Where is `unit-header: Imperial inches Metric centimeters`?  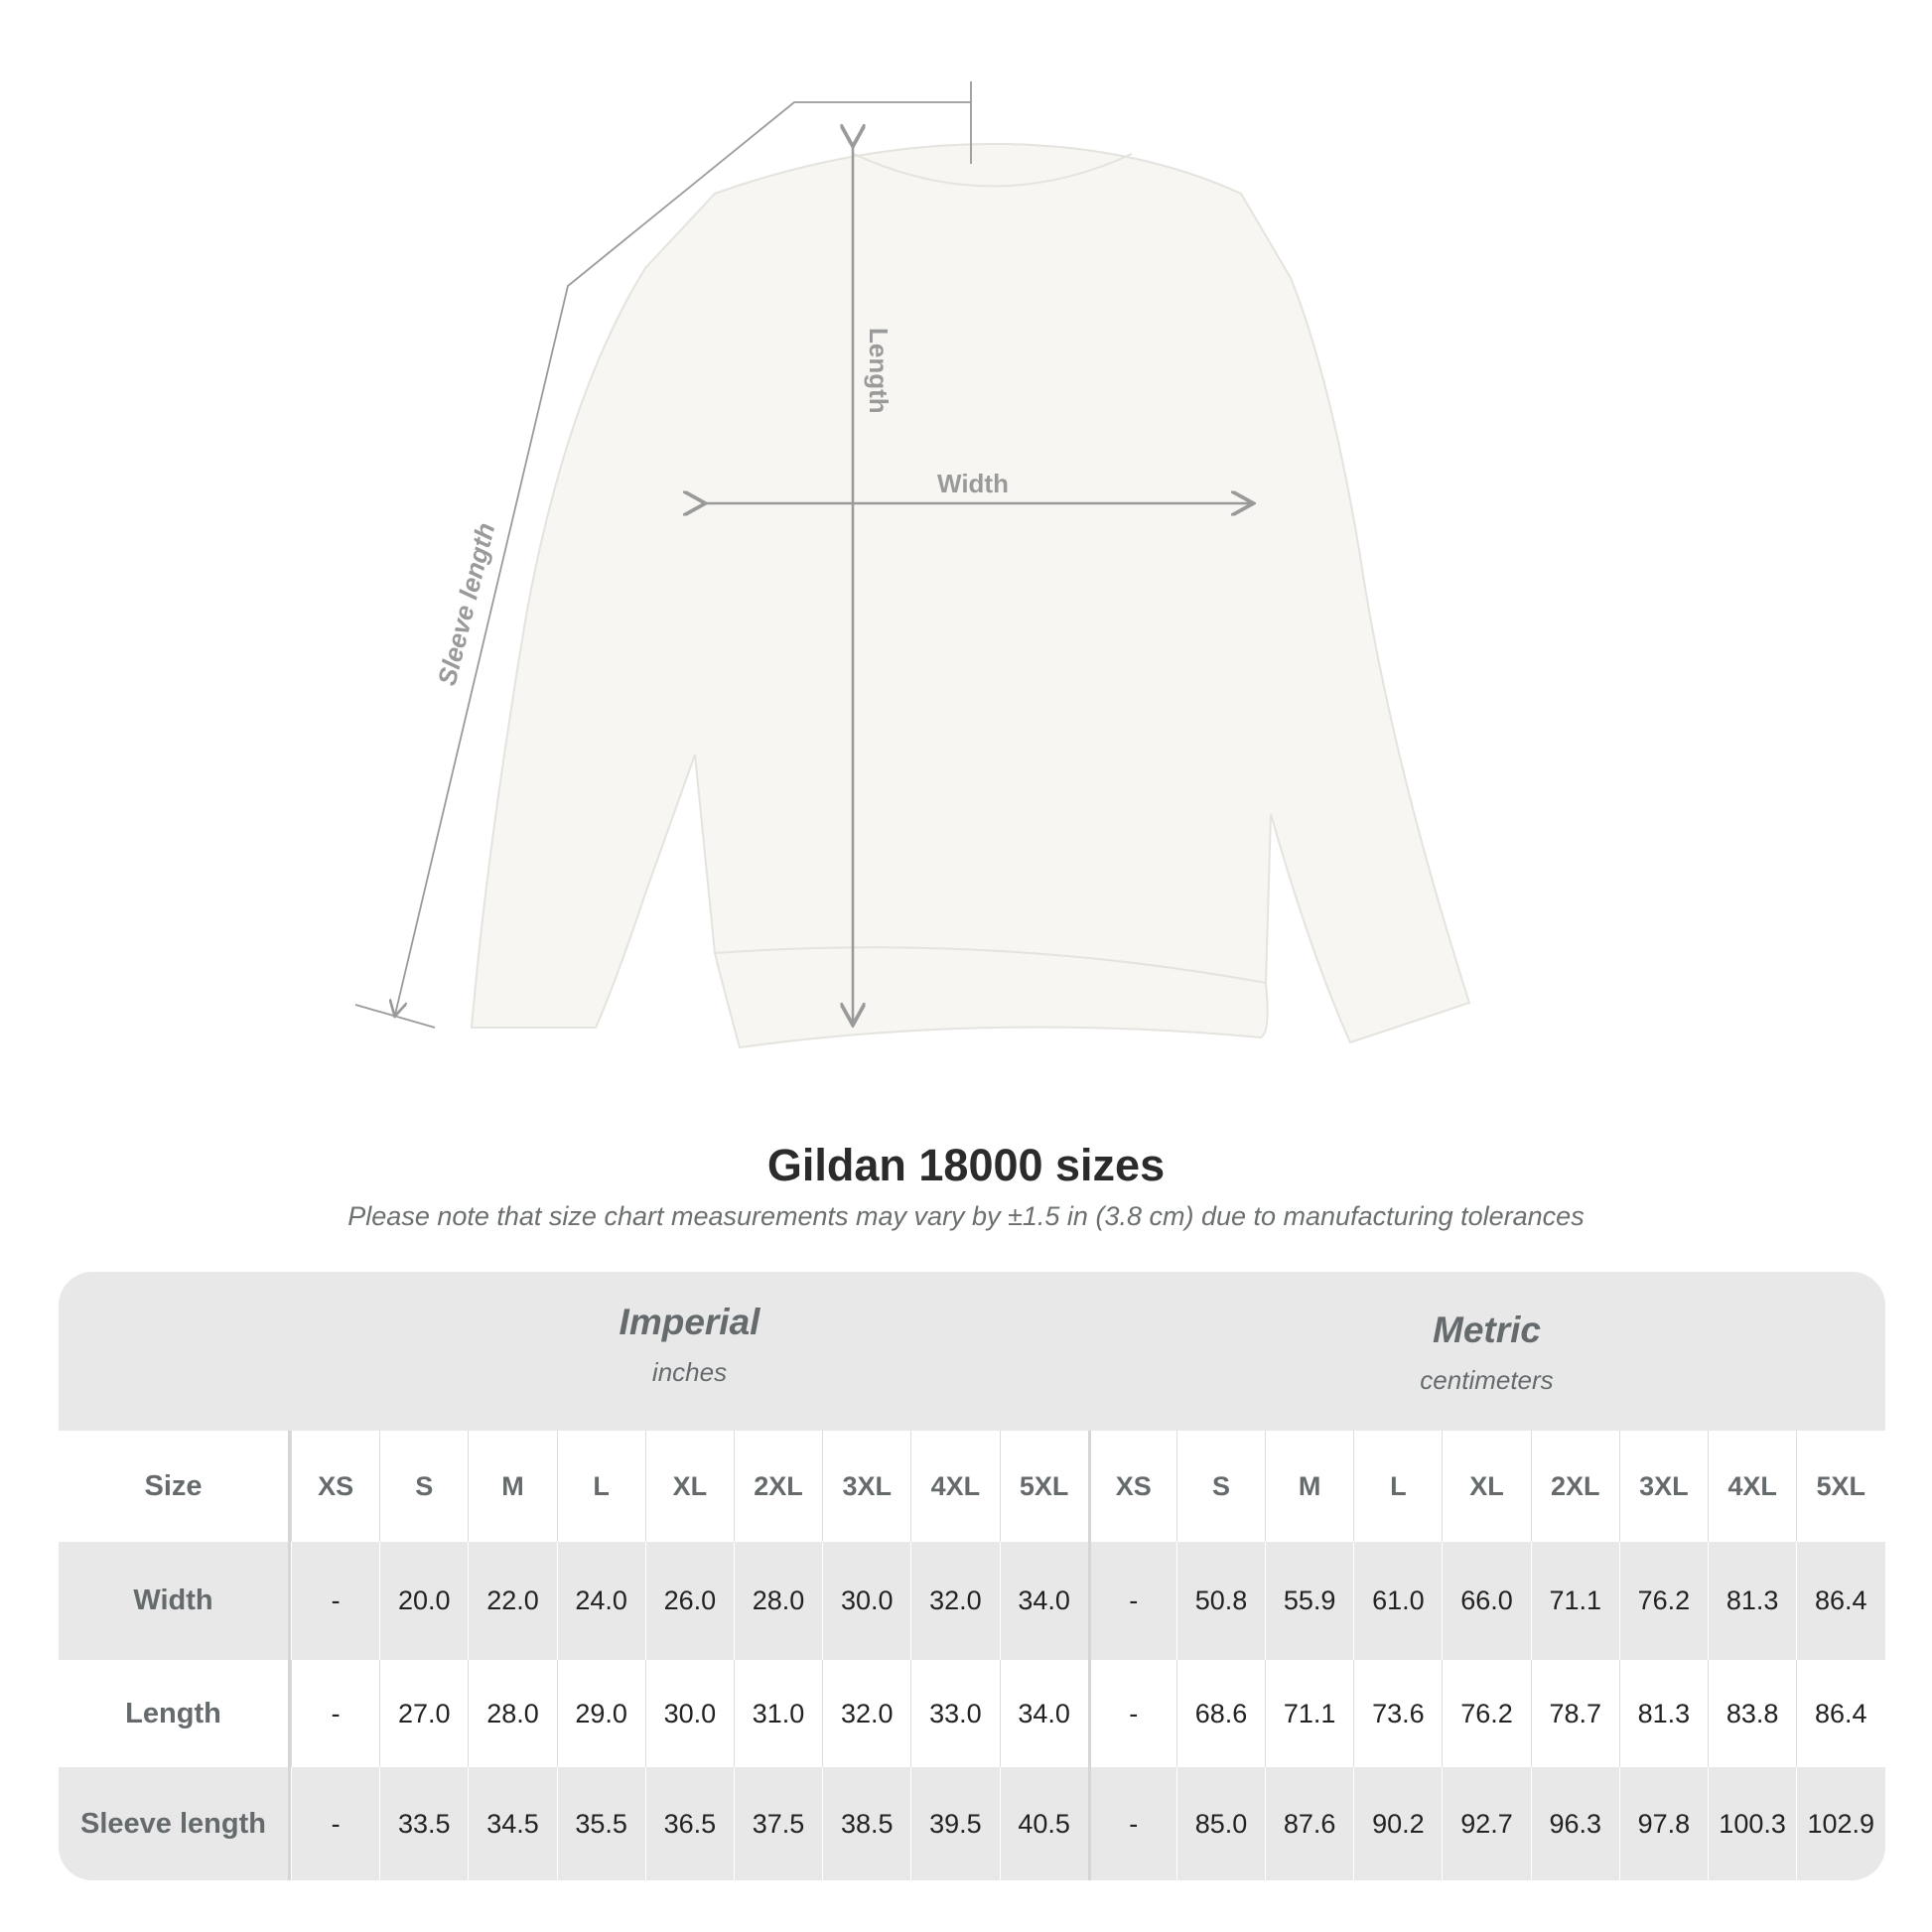
unit-header: Imperial inches Metric centimeters is located at coordinates (972, 1351).